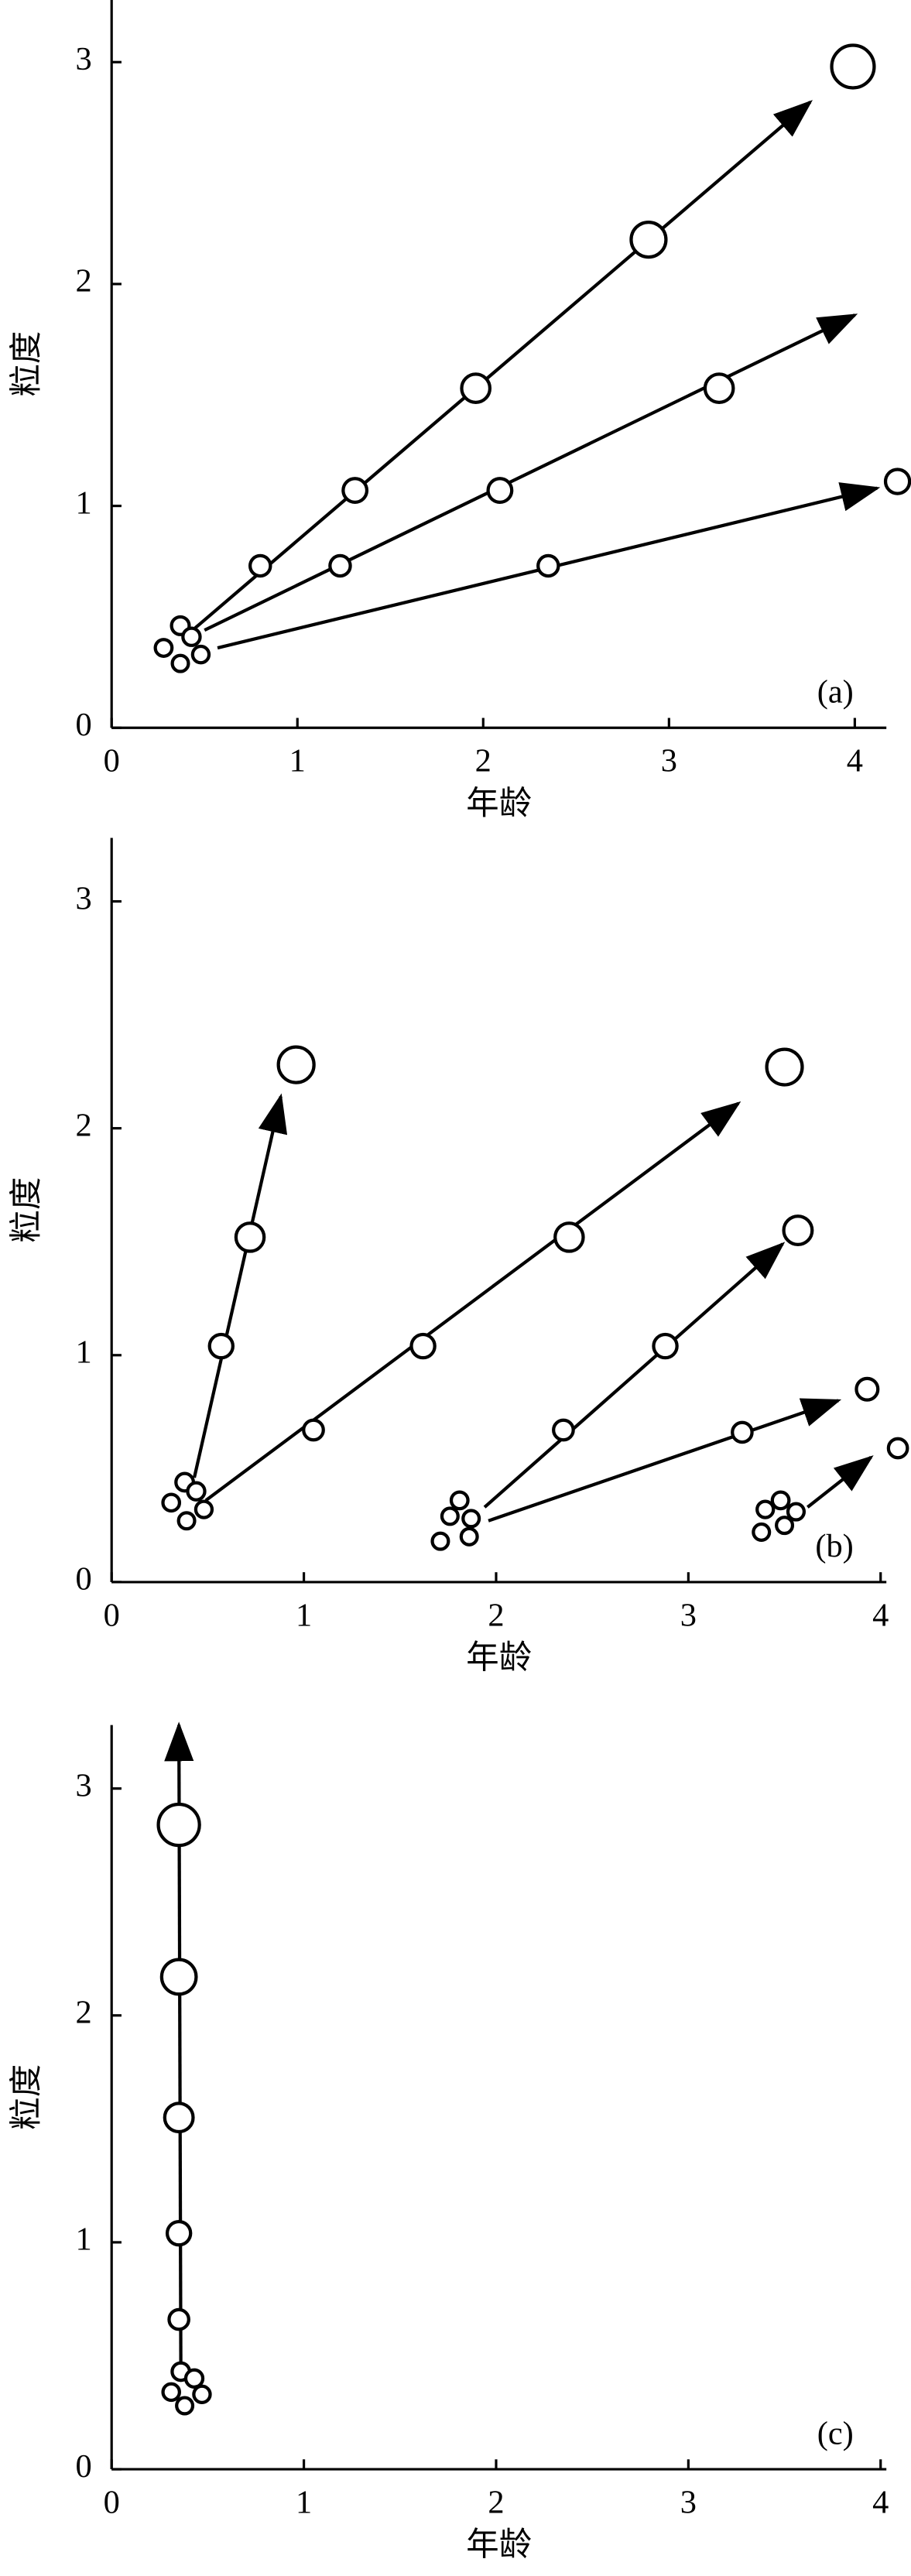 Image resolution: width=911 pixels, height=2576 pixels. I want to click on panel-label: (c), so click(835, 2433).